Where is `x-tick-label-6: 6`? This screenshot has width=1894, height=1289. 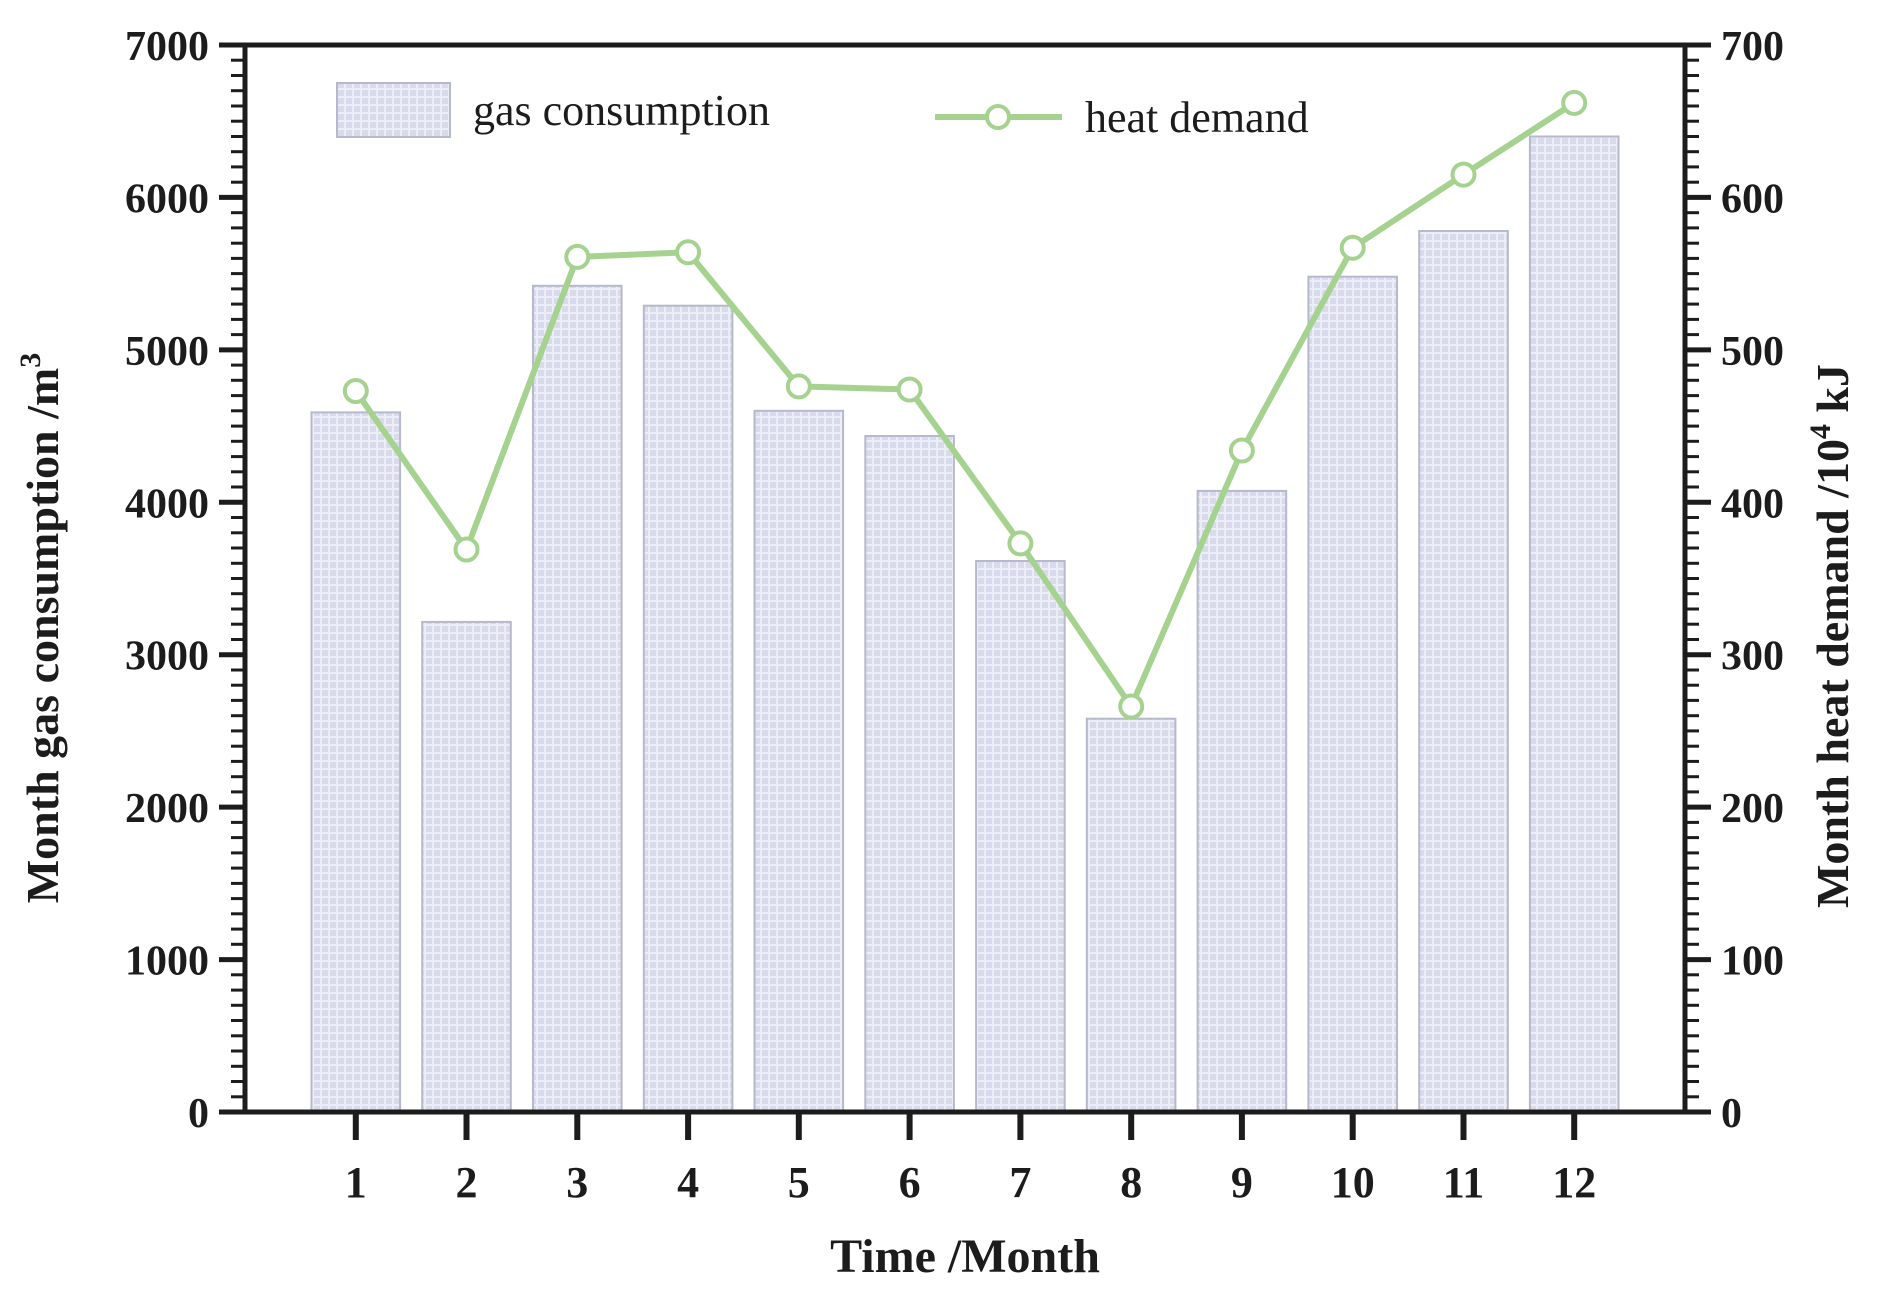 x-tick-label-6: 6 is located at coordinates (910, 1182).